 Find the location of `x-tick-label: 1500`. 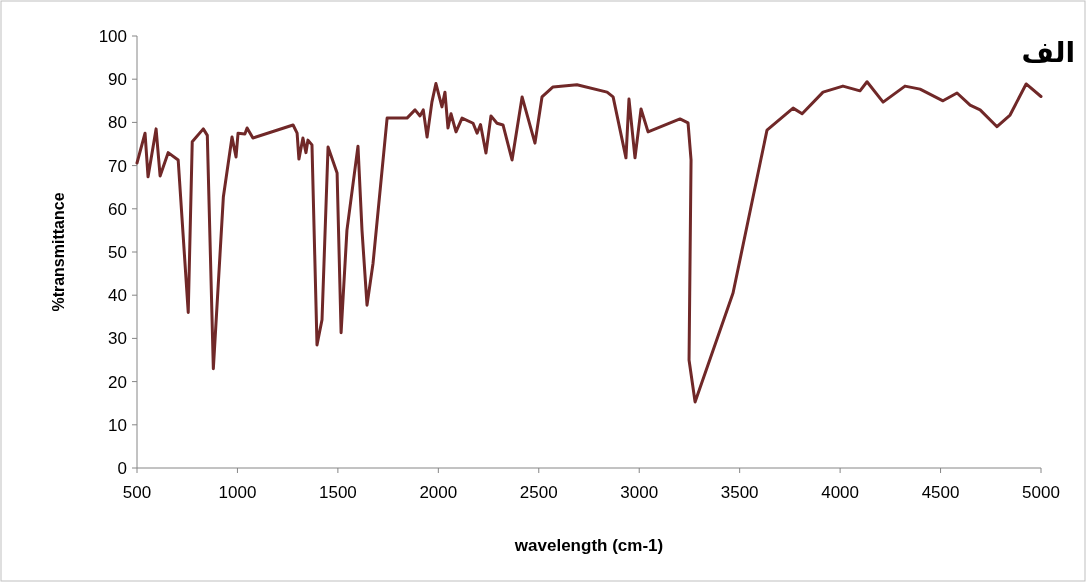

x-tick-label: 1500 is located at coordinates (337, 492).